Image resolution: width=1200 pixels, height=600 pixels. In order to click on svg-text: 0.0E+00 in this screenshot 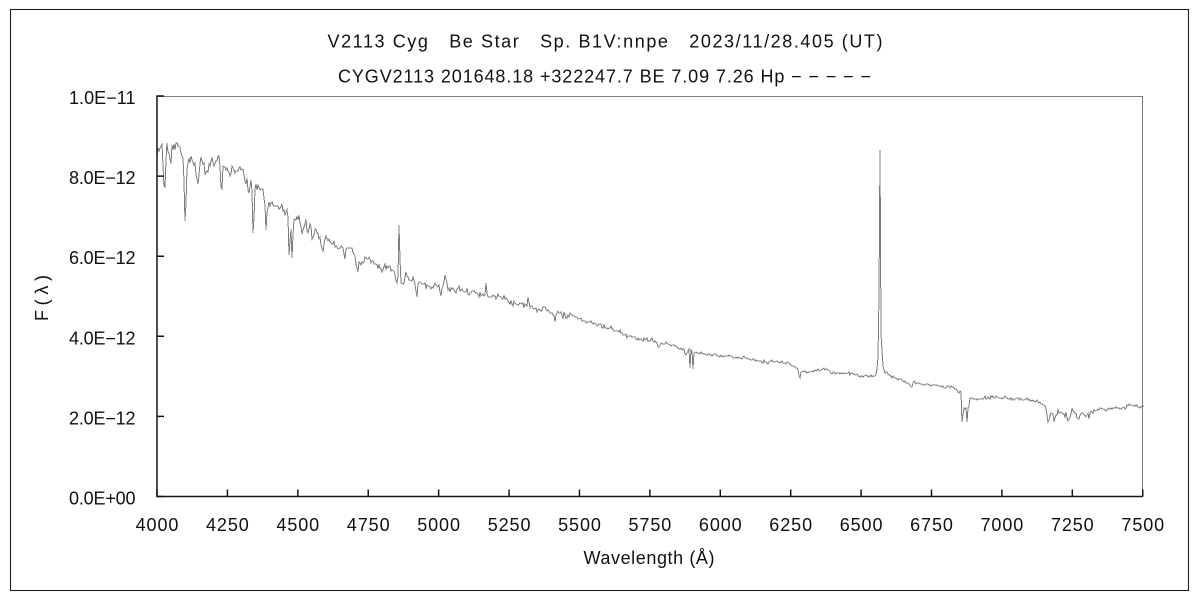, I will do `click(102, 499)`.